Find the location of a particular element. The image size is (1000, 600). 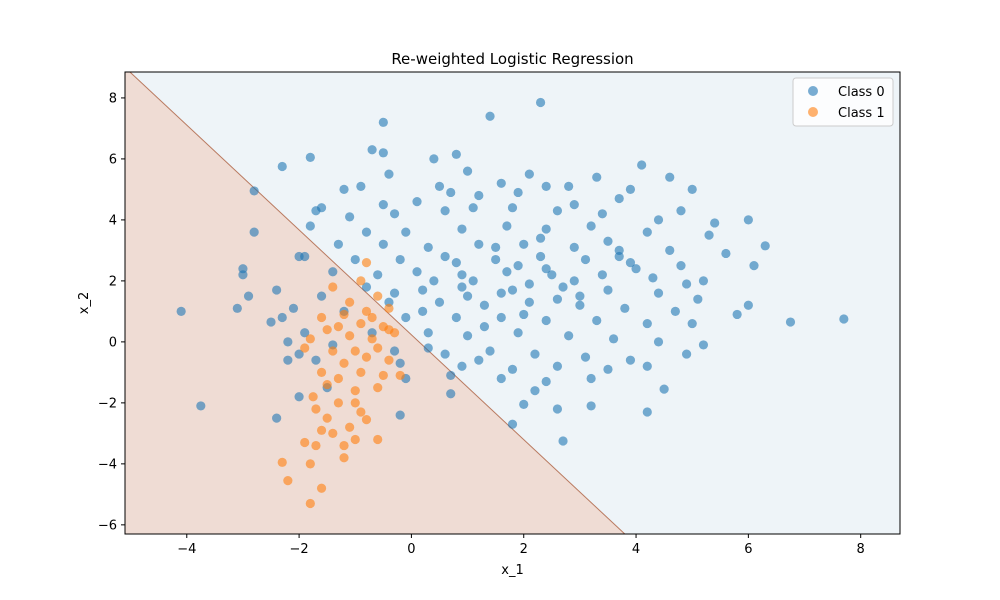

x-tick-label: 4 is located at coordinates (636, 549).